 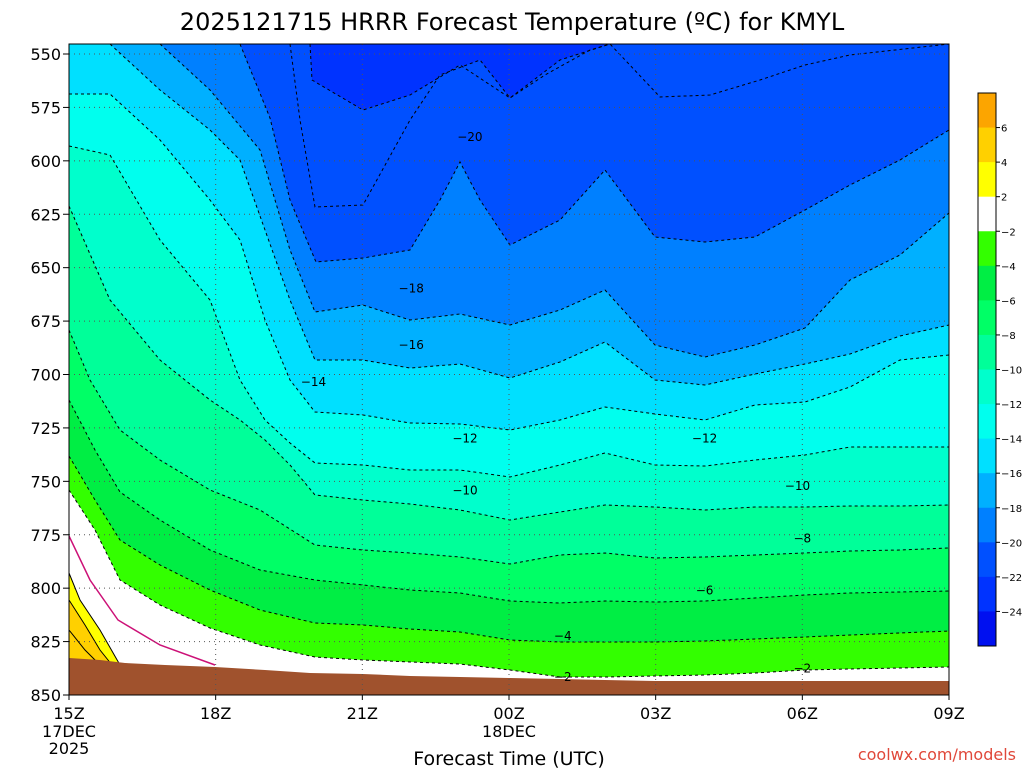 What do you see at coordinates (937, 754) in the screenshot?
I see `credit-text: coolwx.com/models` at bounding box center [937, 754].